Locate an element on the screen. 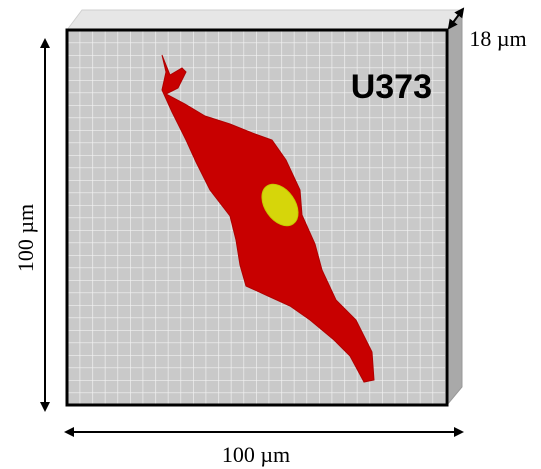 This screenshot has width=541, height=469. depth-label: 18 µm is located at coordinates (497, 38).